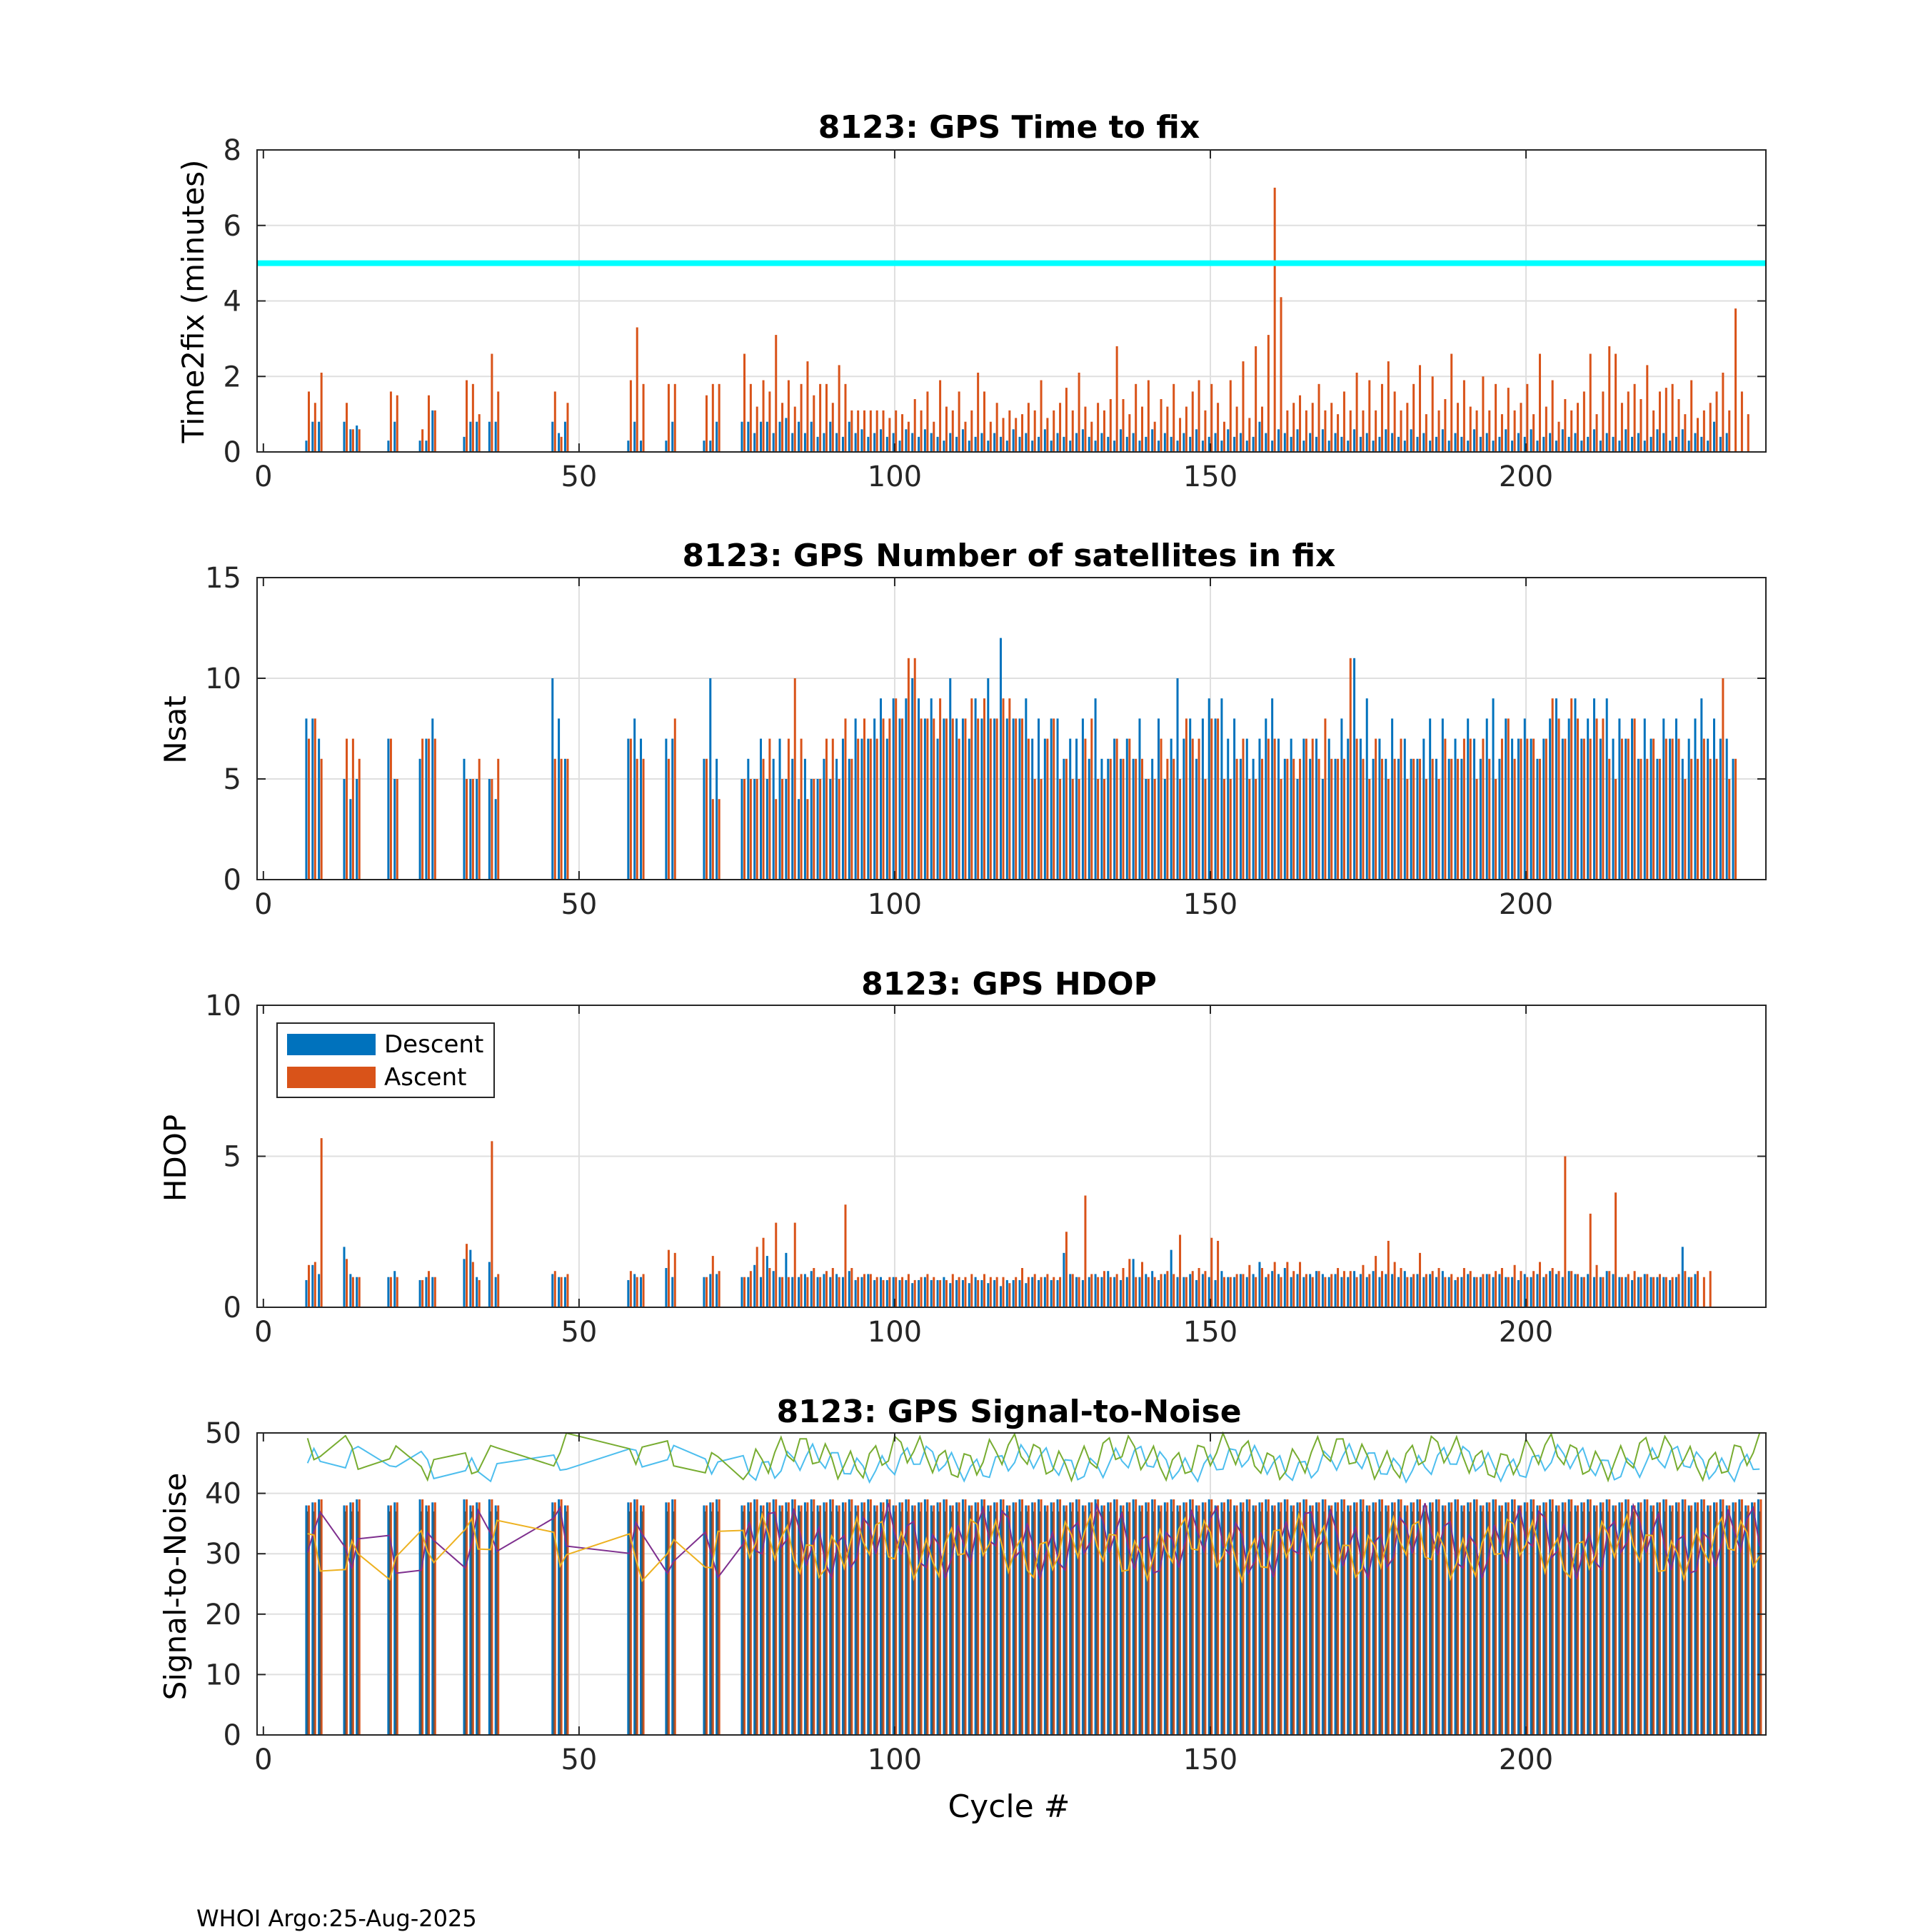 This screenshot has height=1932, width=1928. Describe the element at coordinates (232, 452) in the screenshot. I see `y-tick-label: 0` at that location.